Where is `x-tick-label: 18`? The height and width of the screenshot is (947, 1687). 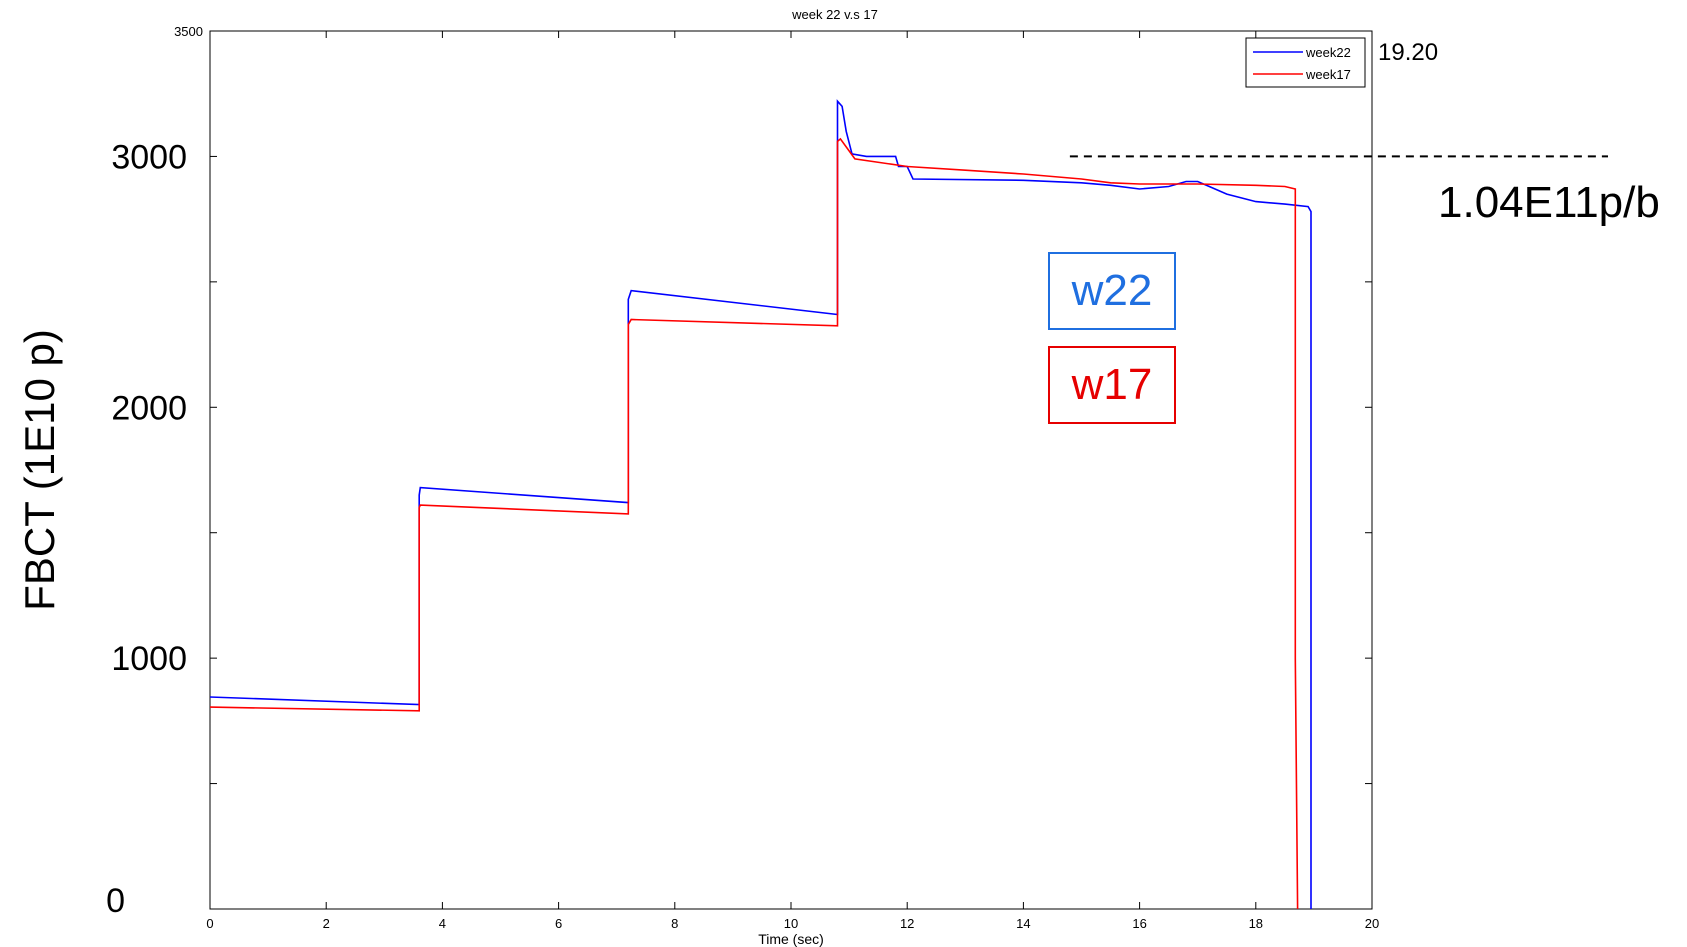 x-tick-label: 18 is located at coordinates (1256, 923).